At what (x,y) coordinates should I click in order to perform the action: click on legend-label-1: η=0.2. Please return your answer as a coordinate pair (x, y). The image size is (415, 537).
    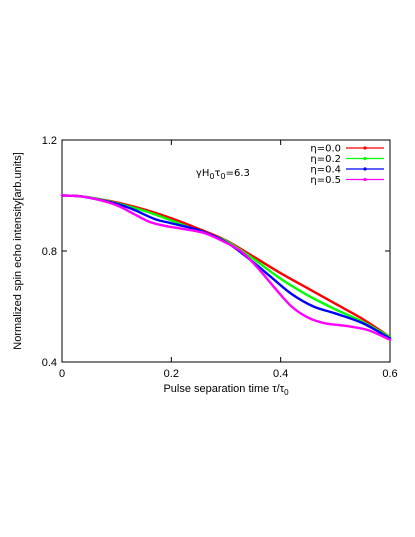
    Looking at the image, I should click on (325, 159).